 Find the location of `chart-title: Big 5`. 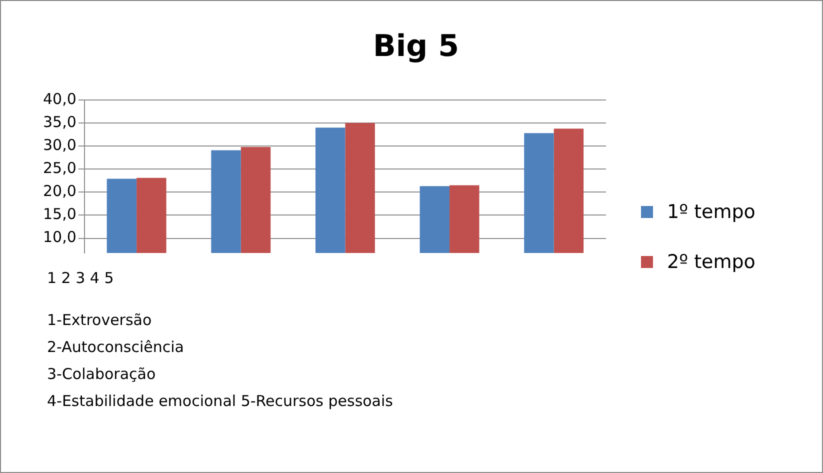

chart-title: Big 5 is located at coordinates (416, 46).